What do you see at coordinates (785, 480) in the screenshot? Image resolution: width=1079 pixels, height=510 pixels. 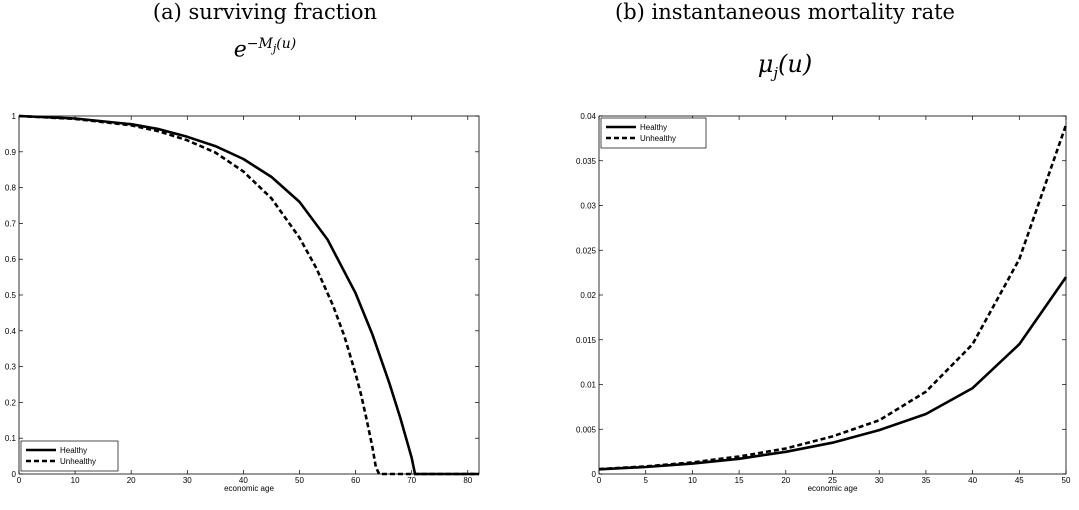 I see `x-tick-label-b: 20` at bounding box center [785, 480].